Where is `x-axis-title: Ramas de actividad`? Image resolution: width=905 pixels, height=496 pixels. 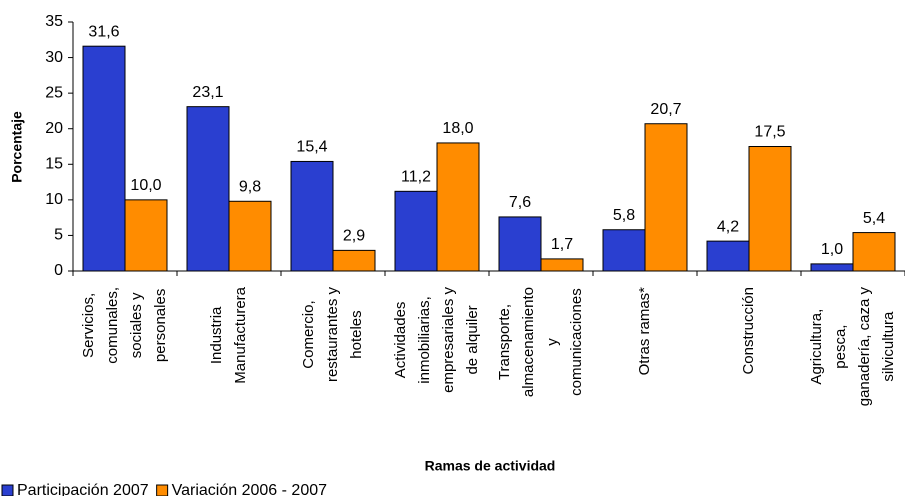
x-axis-title: Ramas de actividad is located at coordinates (490, 466).